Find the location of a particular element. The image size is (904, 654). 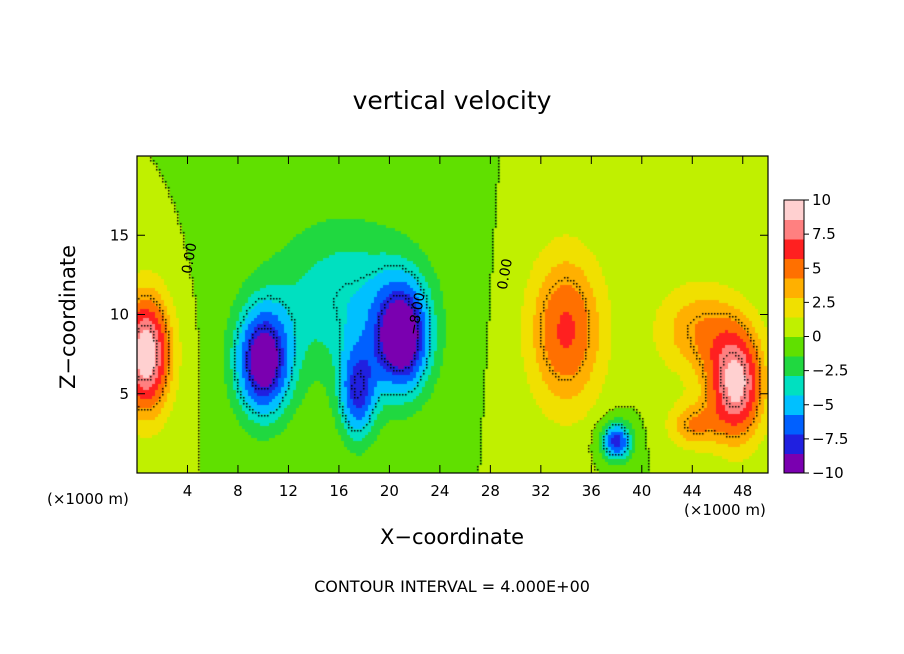

x-tick-label: 4 is located at coordinates (188, 491).